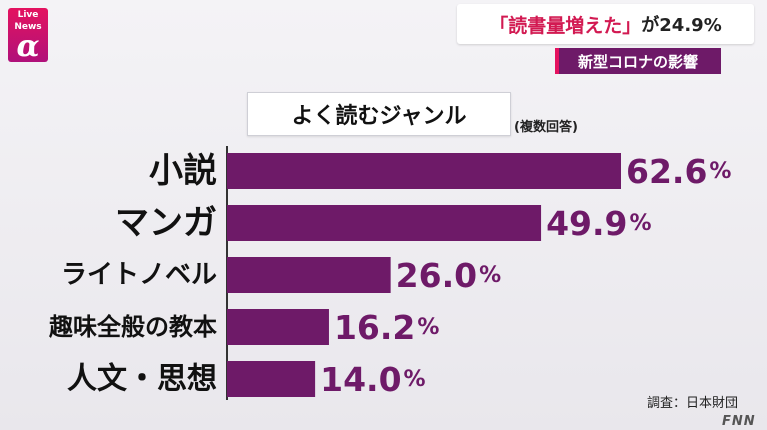 Image resolution: width=767 pixels, height=430 pixels. I want to click on value-label: 49.9%, so click(598, 223).